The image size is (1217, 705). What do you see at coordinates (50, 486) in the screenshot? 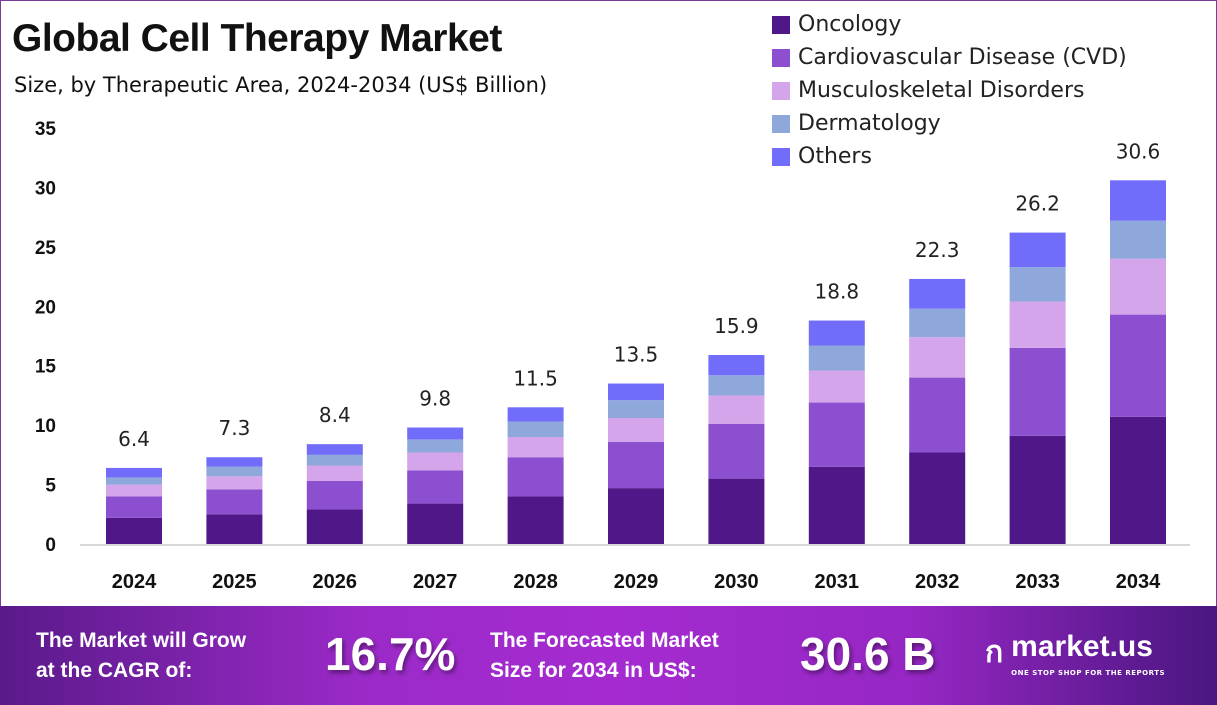
I see `y-tick-label: 5` at bounding box center [50, 486].